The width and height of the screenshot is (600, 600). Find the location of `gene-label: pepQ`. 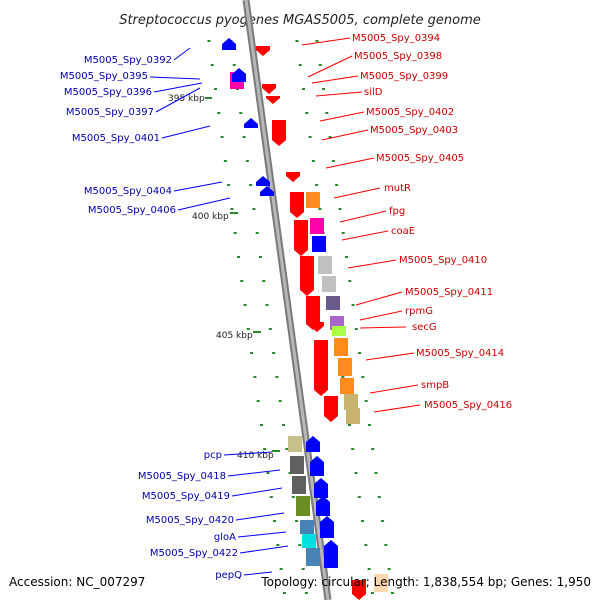

gene-label: pepQ is located at coordinates (228, 575).